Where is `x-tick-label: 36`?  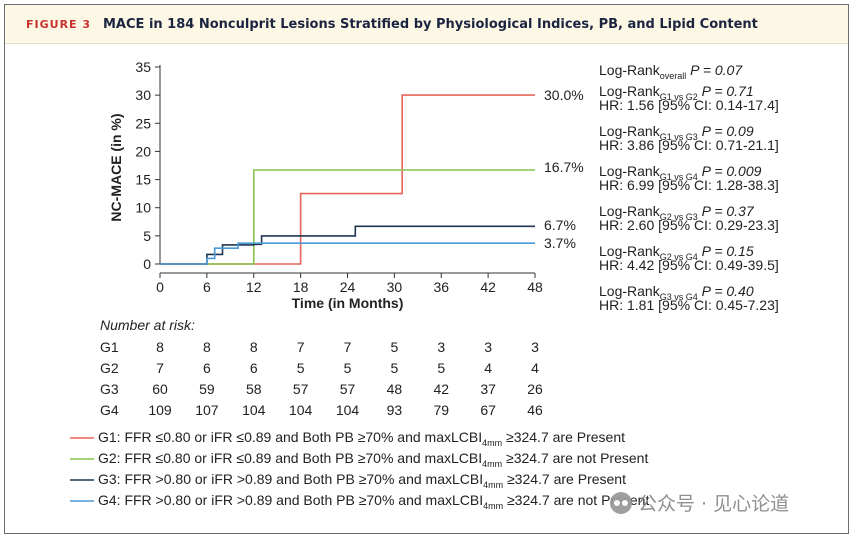 x-tick-label: 36 is located at coordinates (441, 287).